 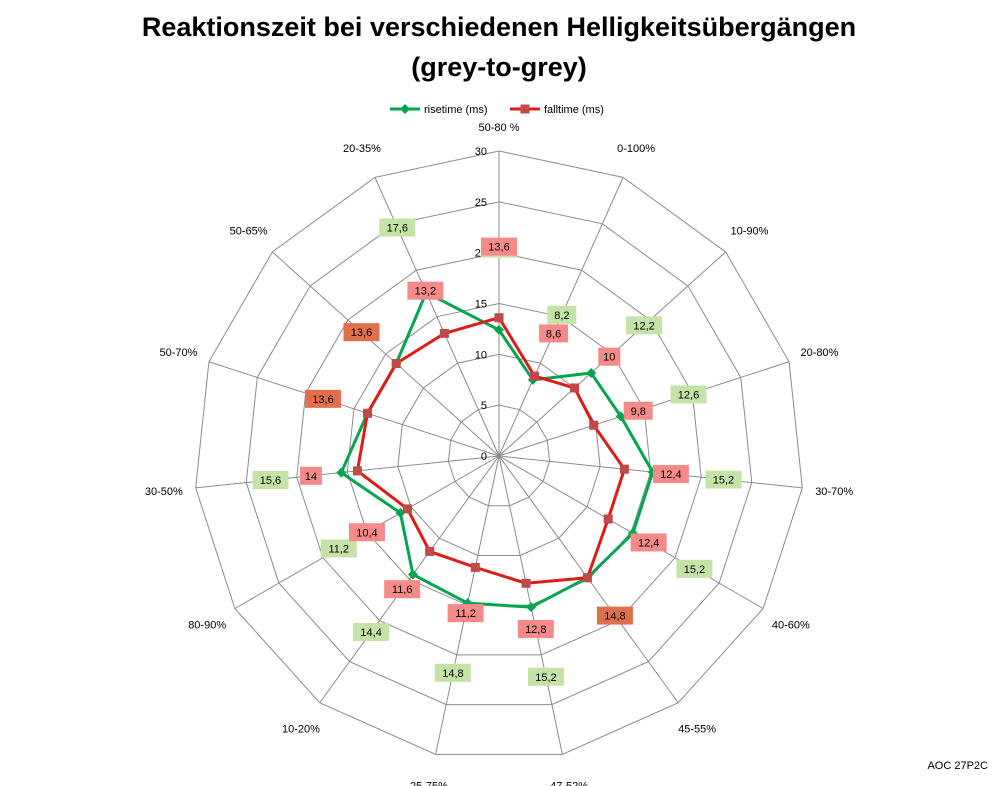 I want to click on falltime-data-label: 14,8, so click(x=614, y=617).